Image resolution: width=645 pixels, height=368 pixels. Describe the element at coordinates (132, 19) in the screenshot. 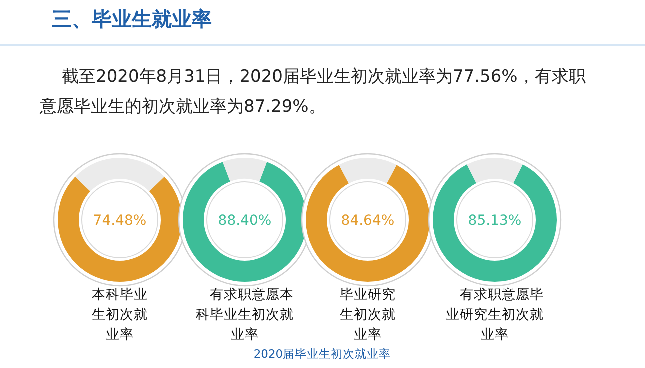

I see `text: 三、毕业生就业率` at that location.